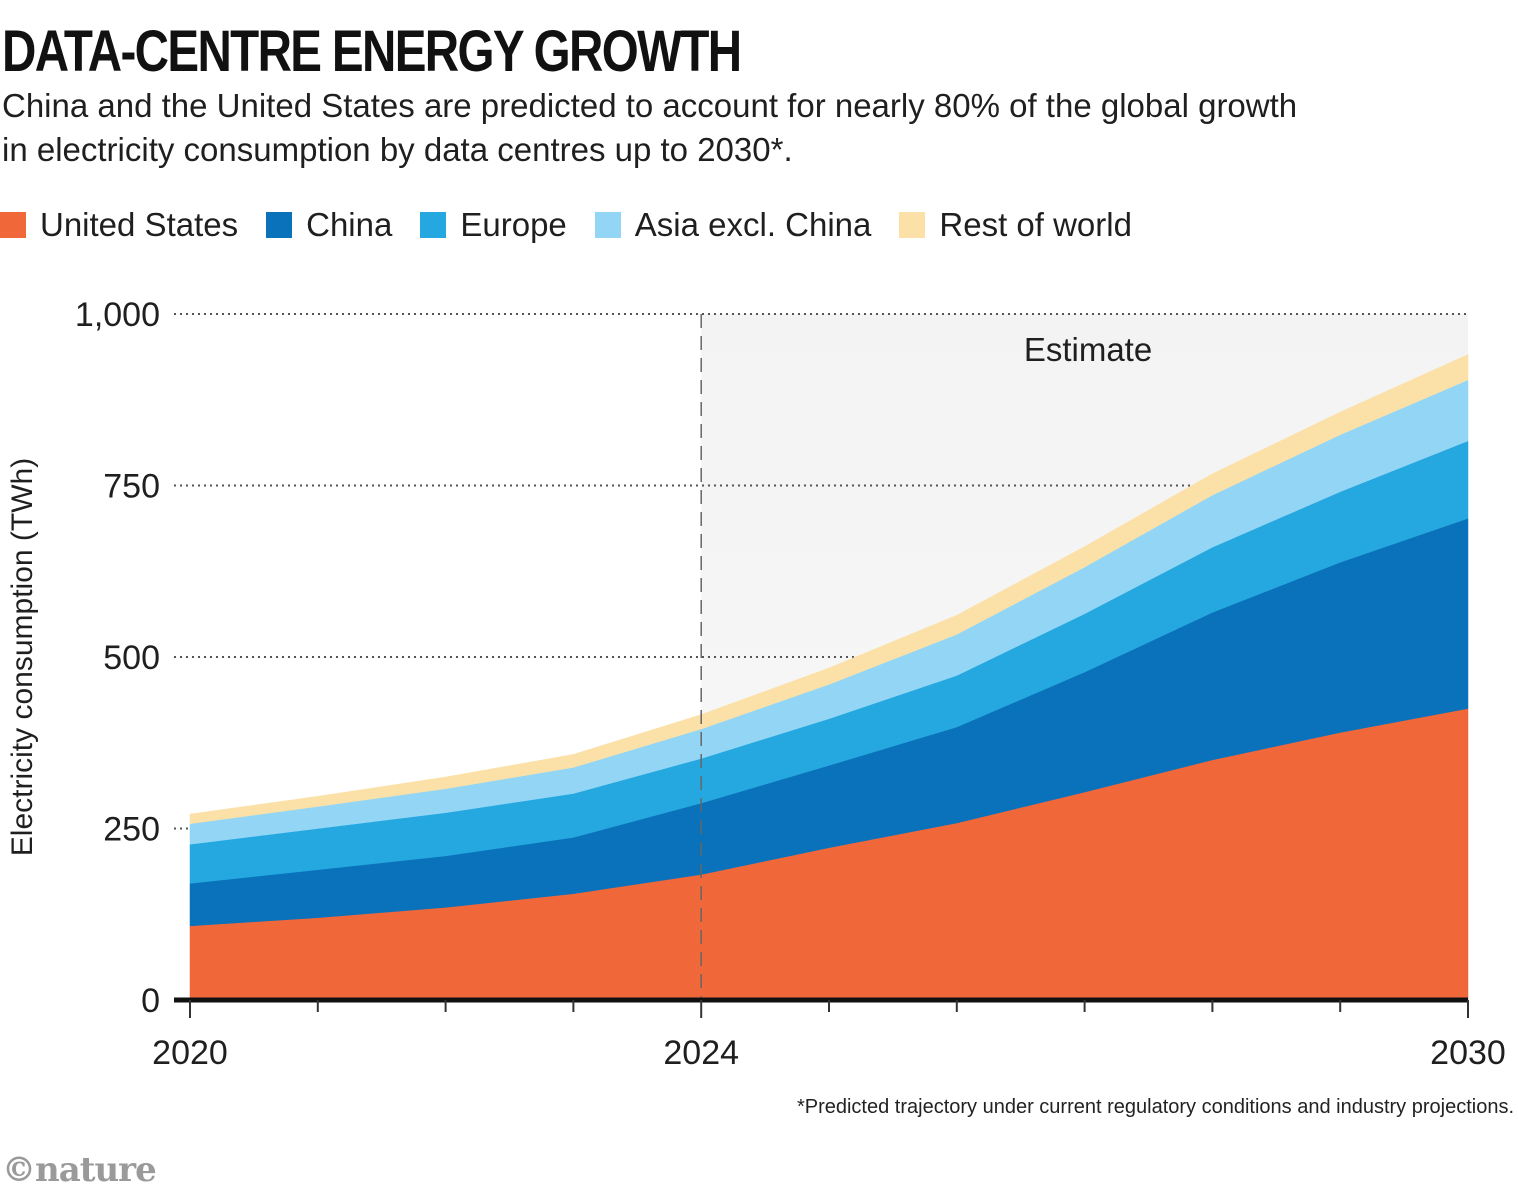  I want to click on legend-item-europe: Europe, so click(493, 225).